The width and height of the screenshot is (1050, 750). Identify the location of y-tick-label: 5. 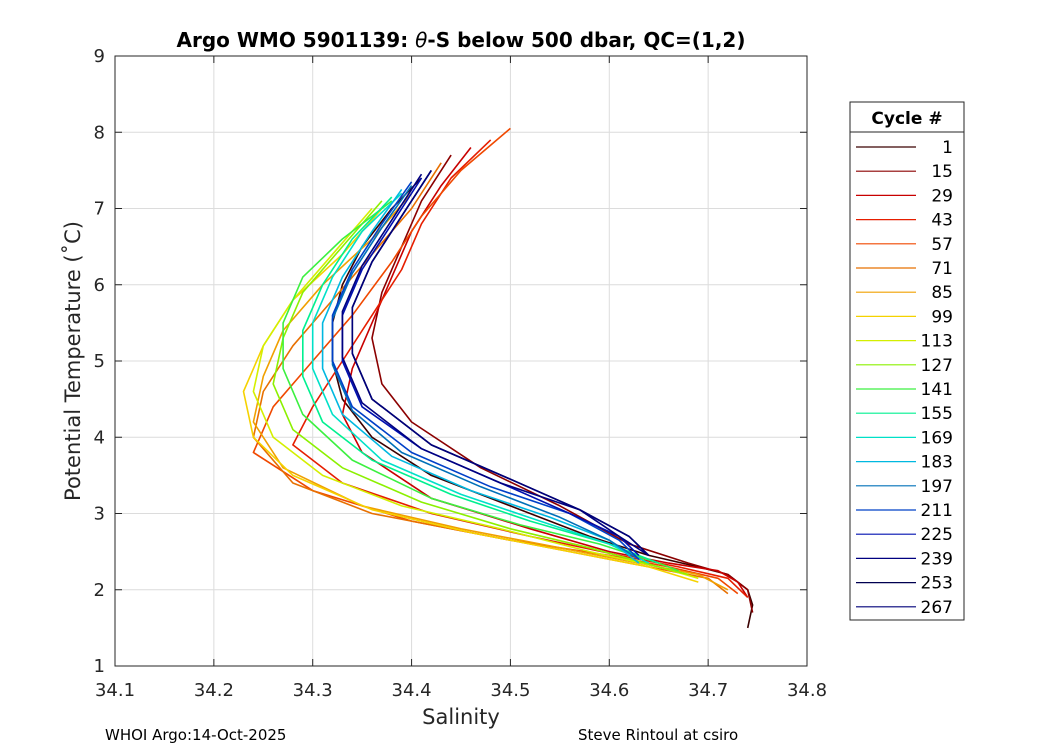
(99, 361).